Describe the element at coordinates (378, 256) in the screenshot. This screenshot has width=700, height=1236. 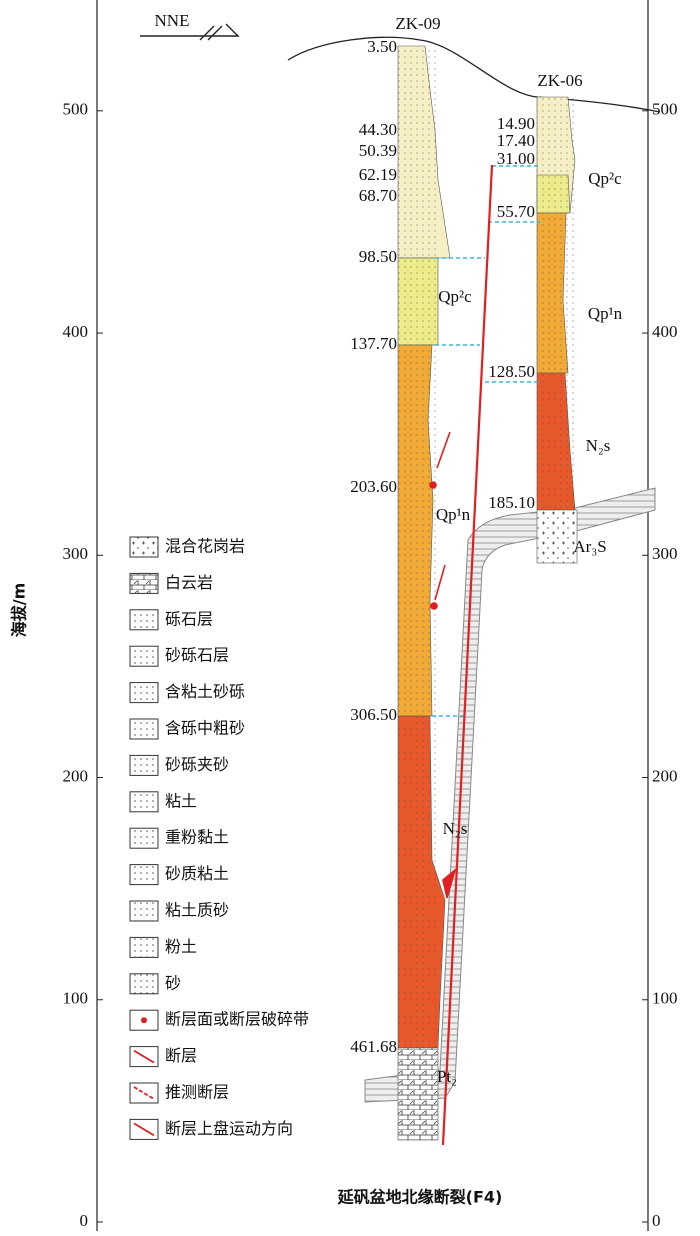
I see `depth-label: 98.50` at that location.